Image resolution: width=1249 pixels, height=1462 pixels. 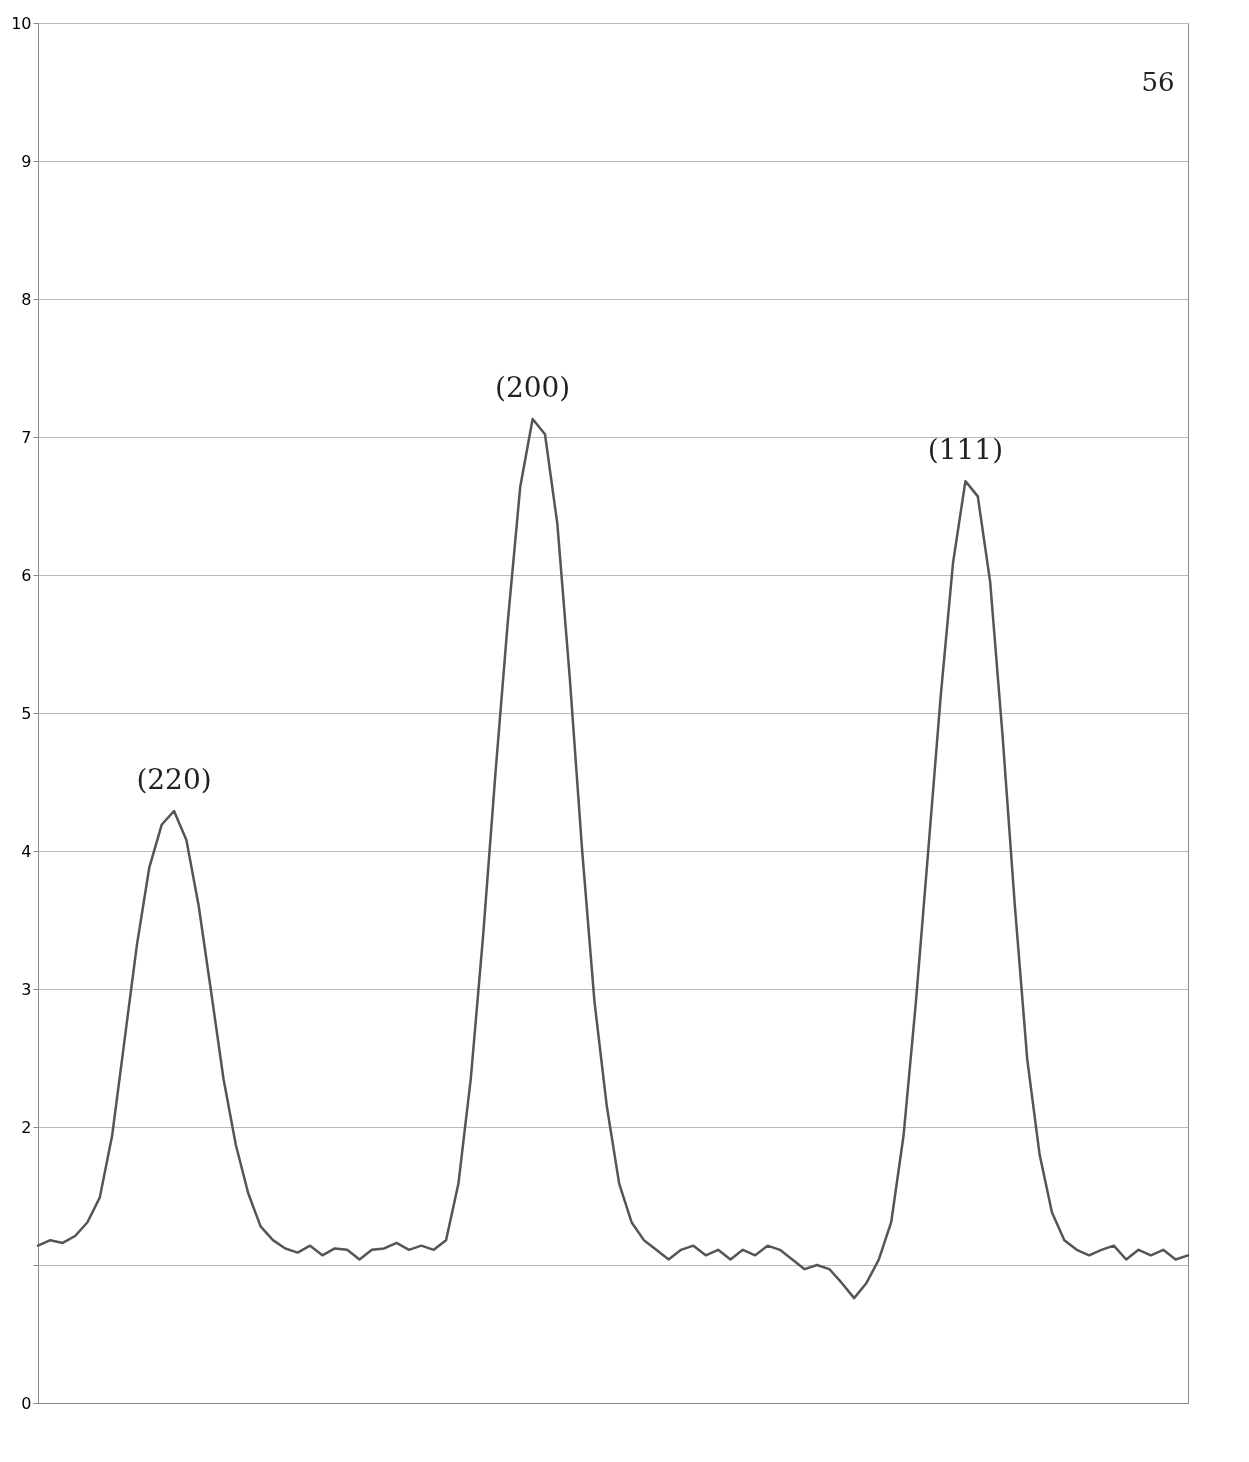 I want to click on y-tick-label: 5, so click(x=26, y=713).